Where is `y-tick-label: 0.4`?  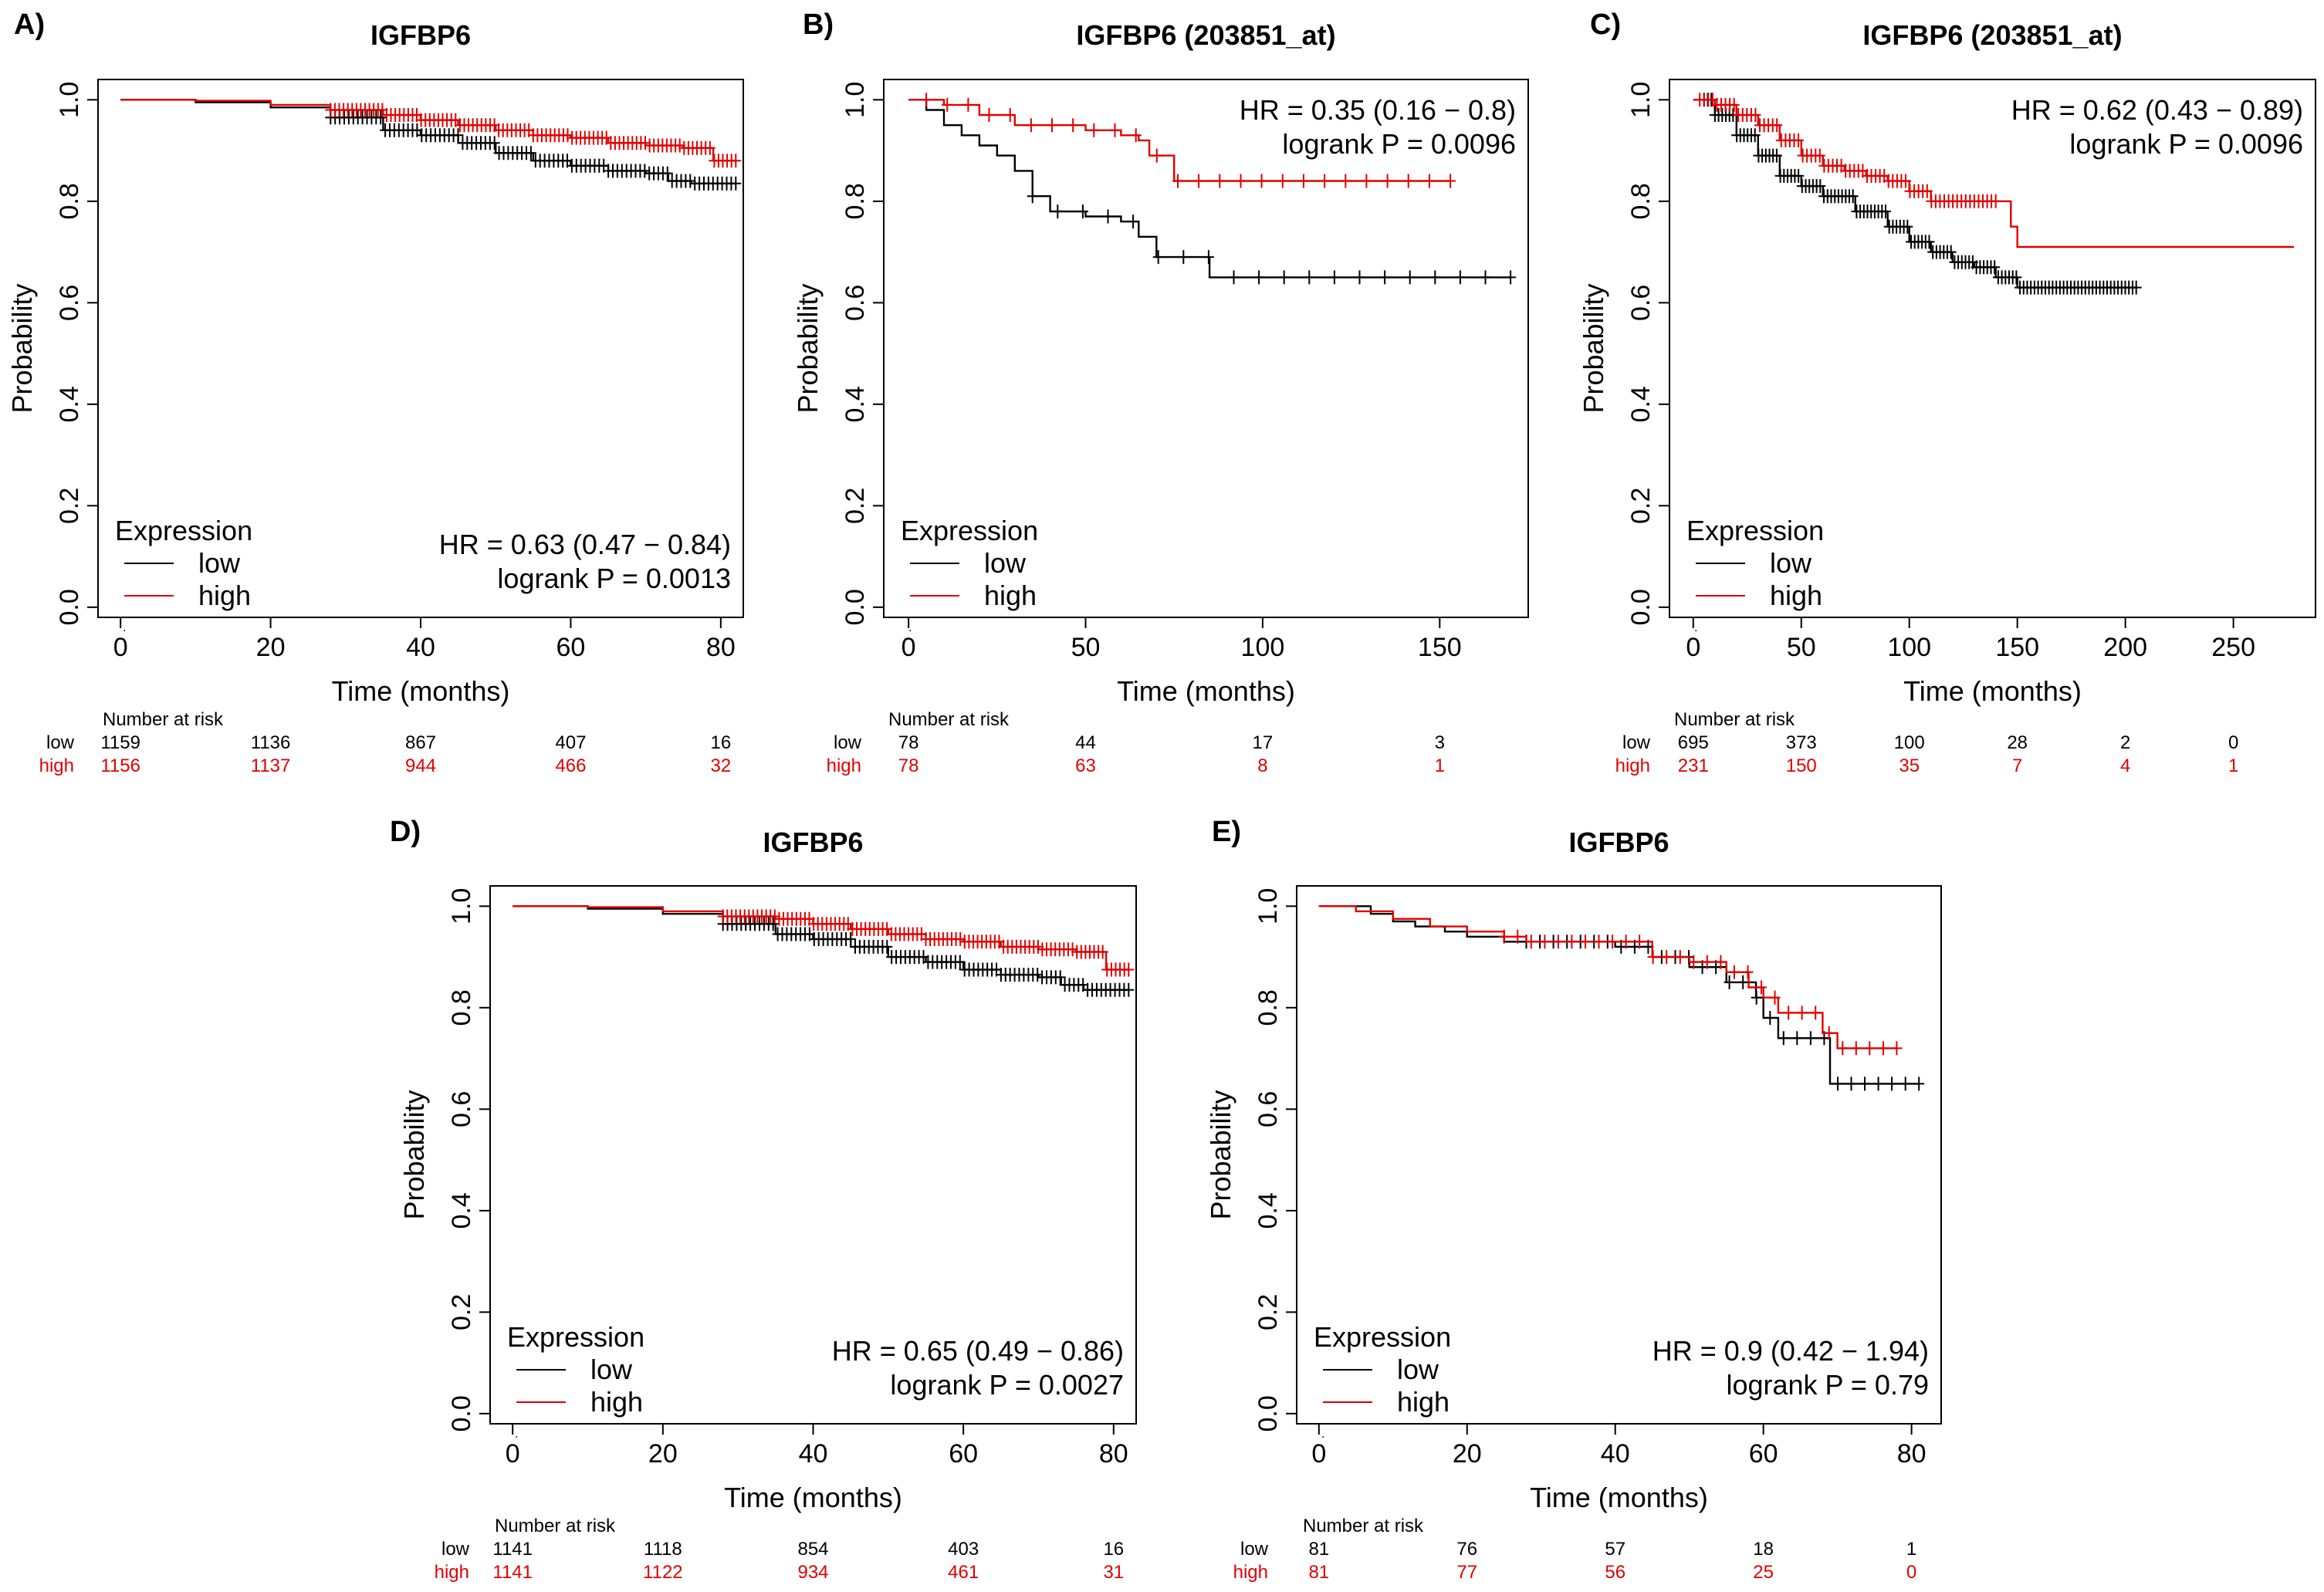 y-tick-label: 0.4 is located at coordinates (461, 1210).